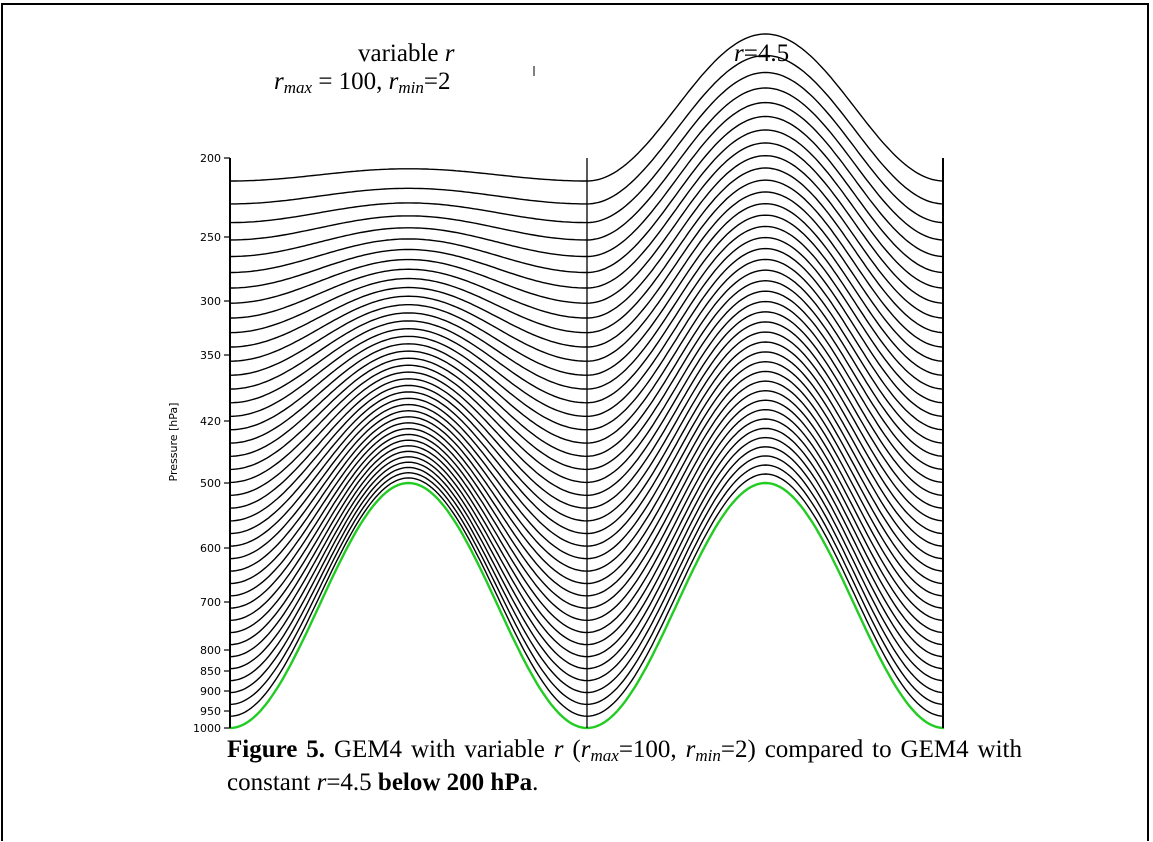  I want to click on y-tick-label: 600, so click(210, 548).